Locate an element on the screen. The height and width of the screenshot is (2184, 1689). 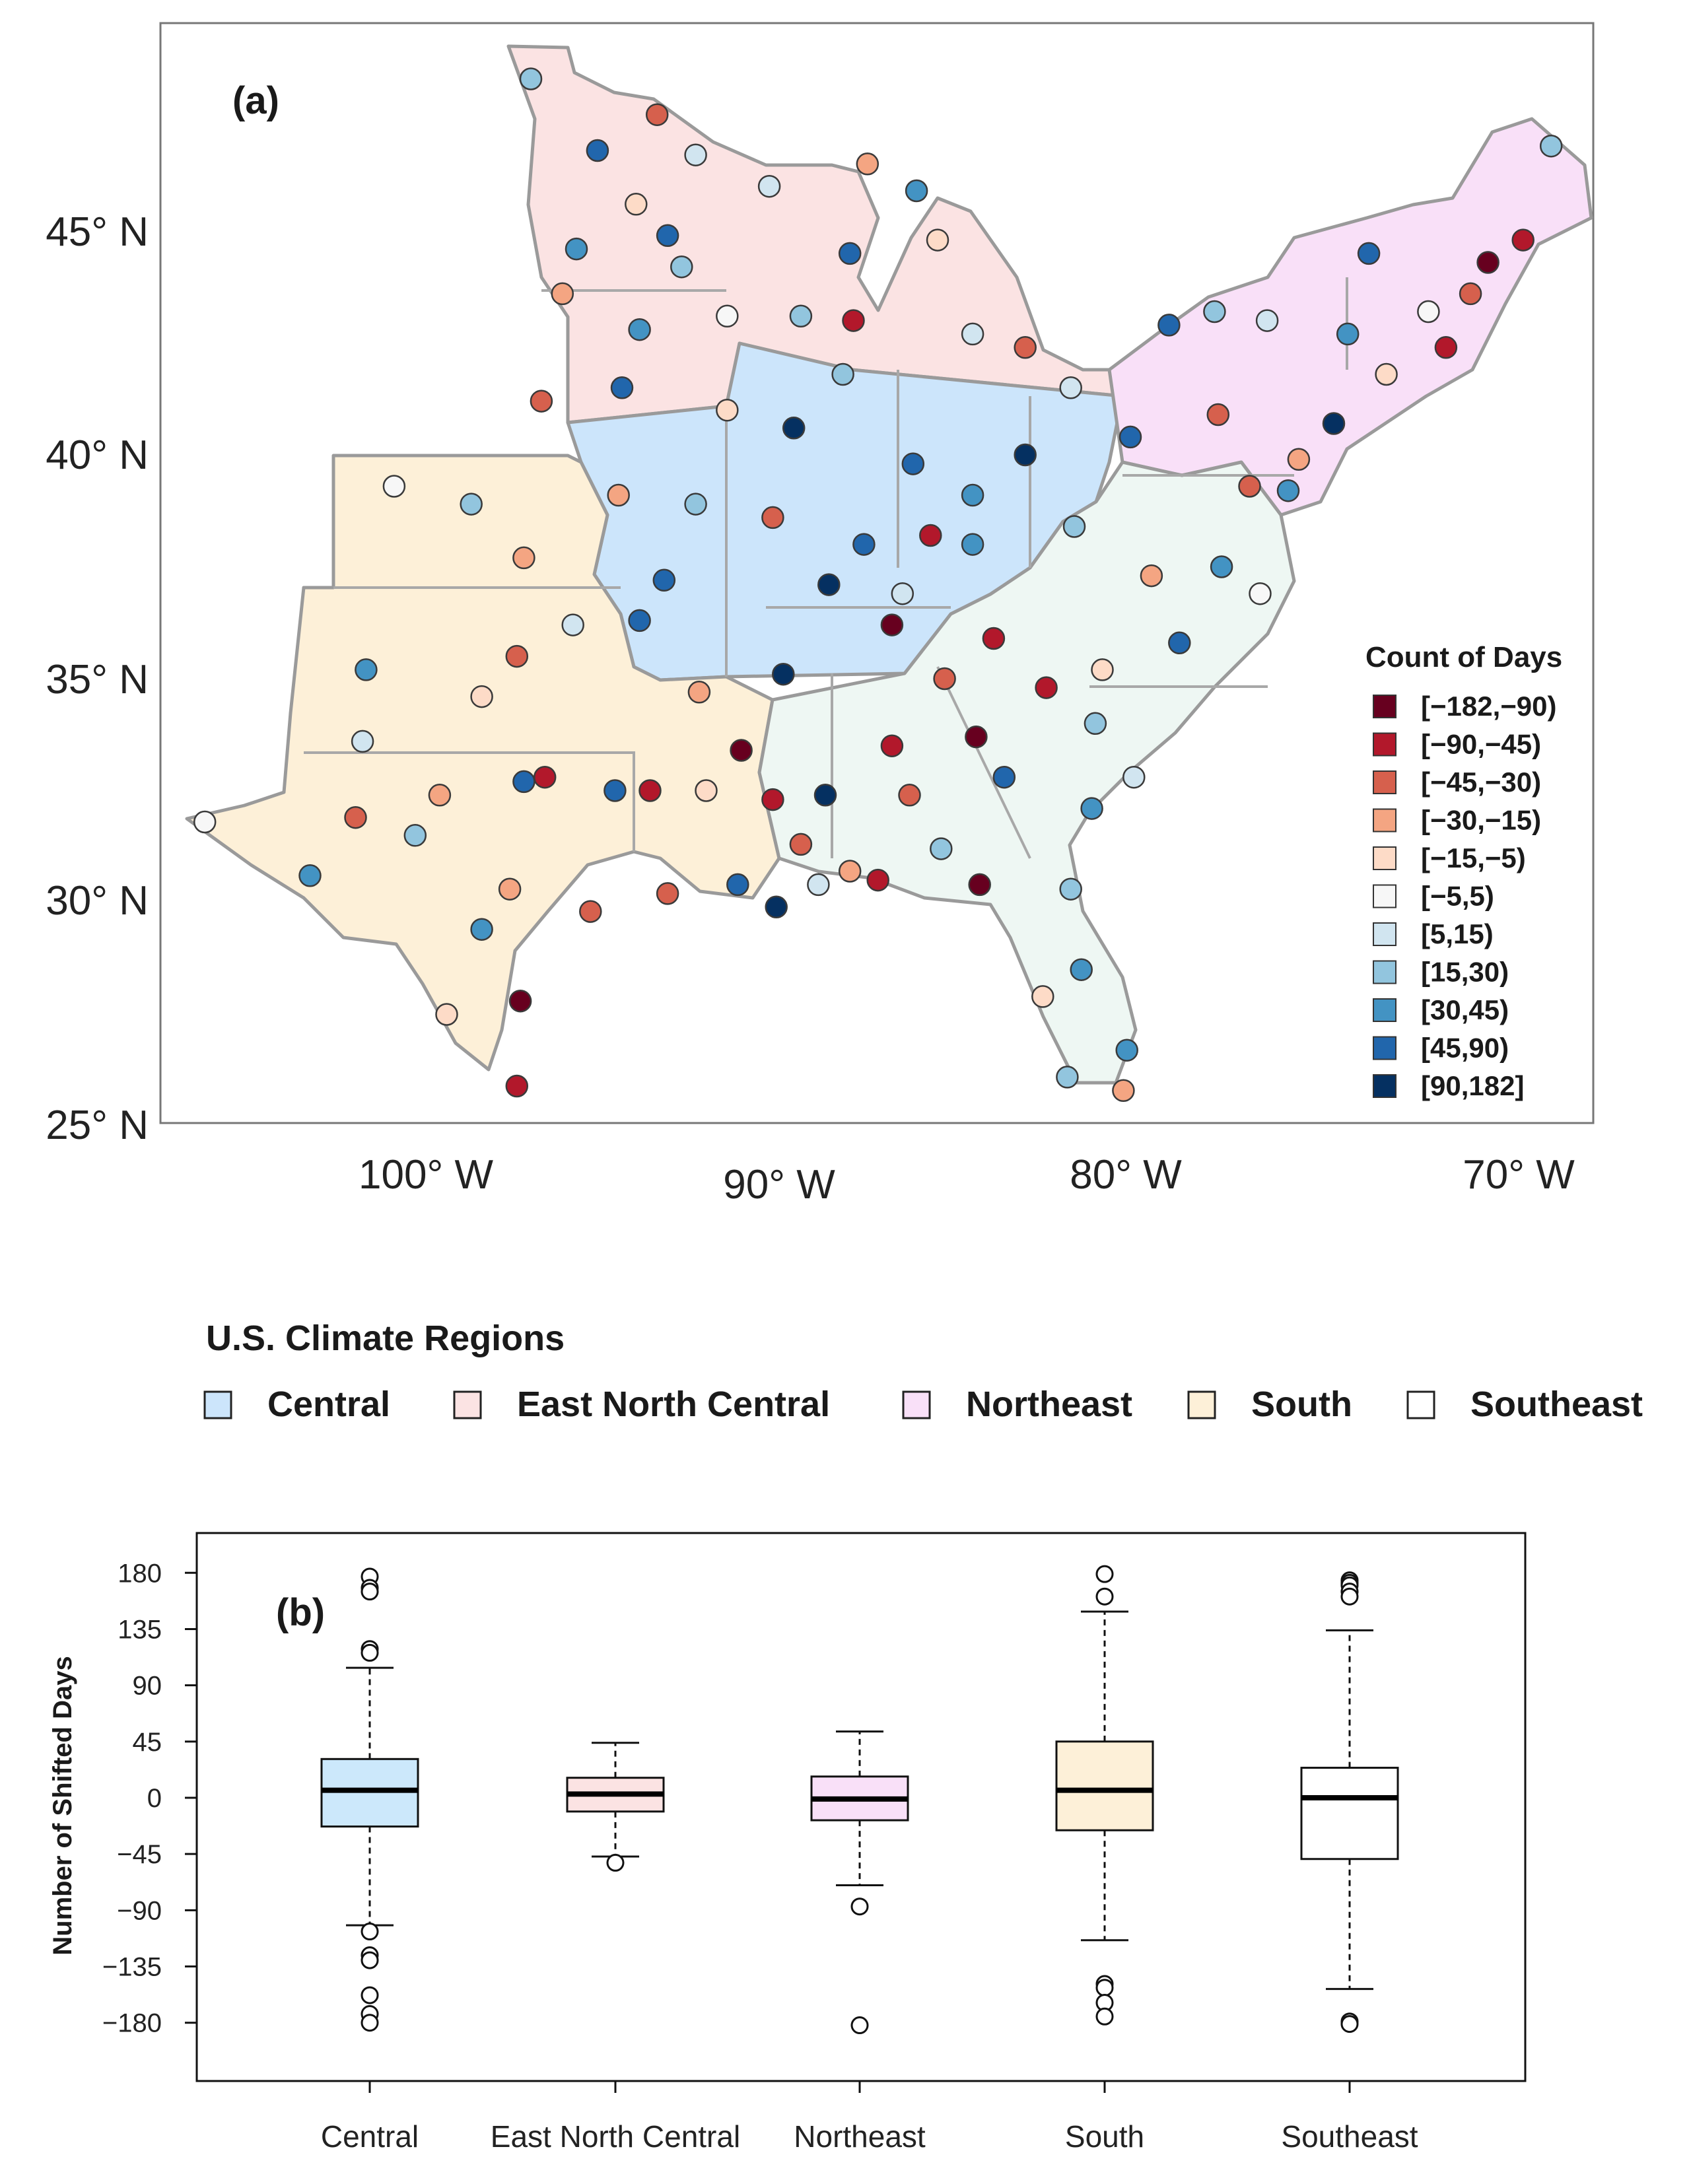
boxplot-y-tick-label: −45 is located at coordinates (139, 1854).